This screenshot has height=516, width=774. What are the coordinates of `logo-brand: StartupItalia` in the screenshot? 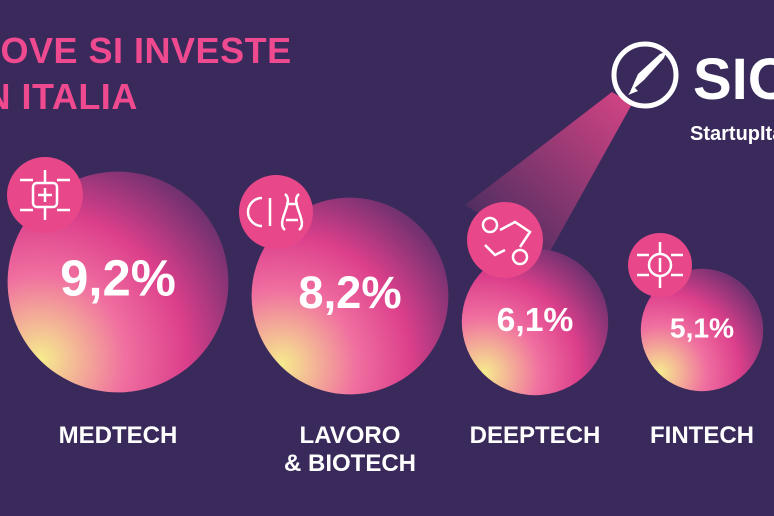 It's located at (732, 134).